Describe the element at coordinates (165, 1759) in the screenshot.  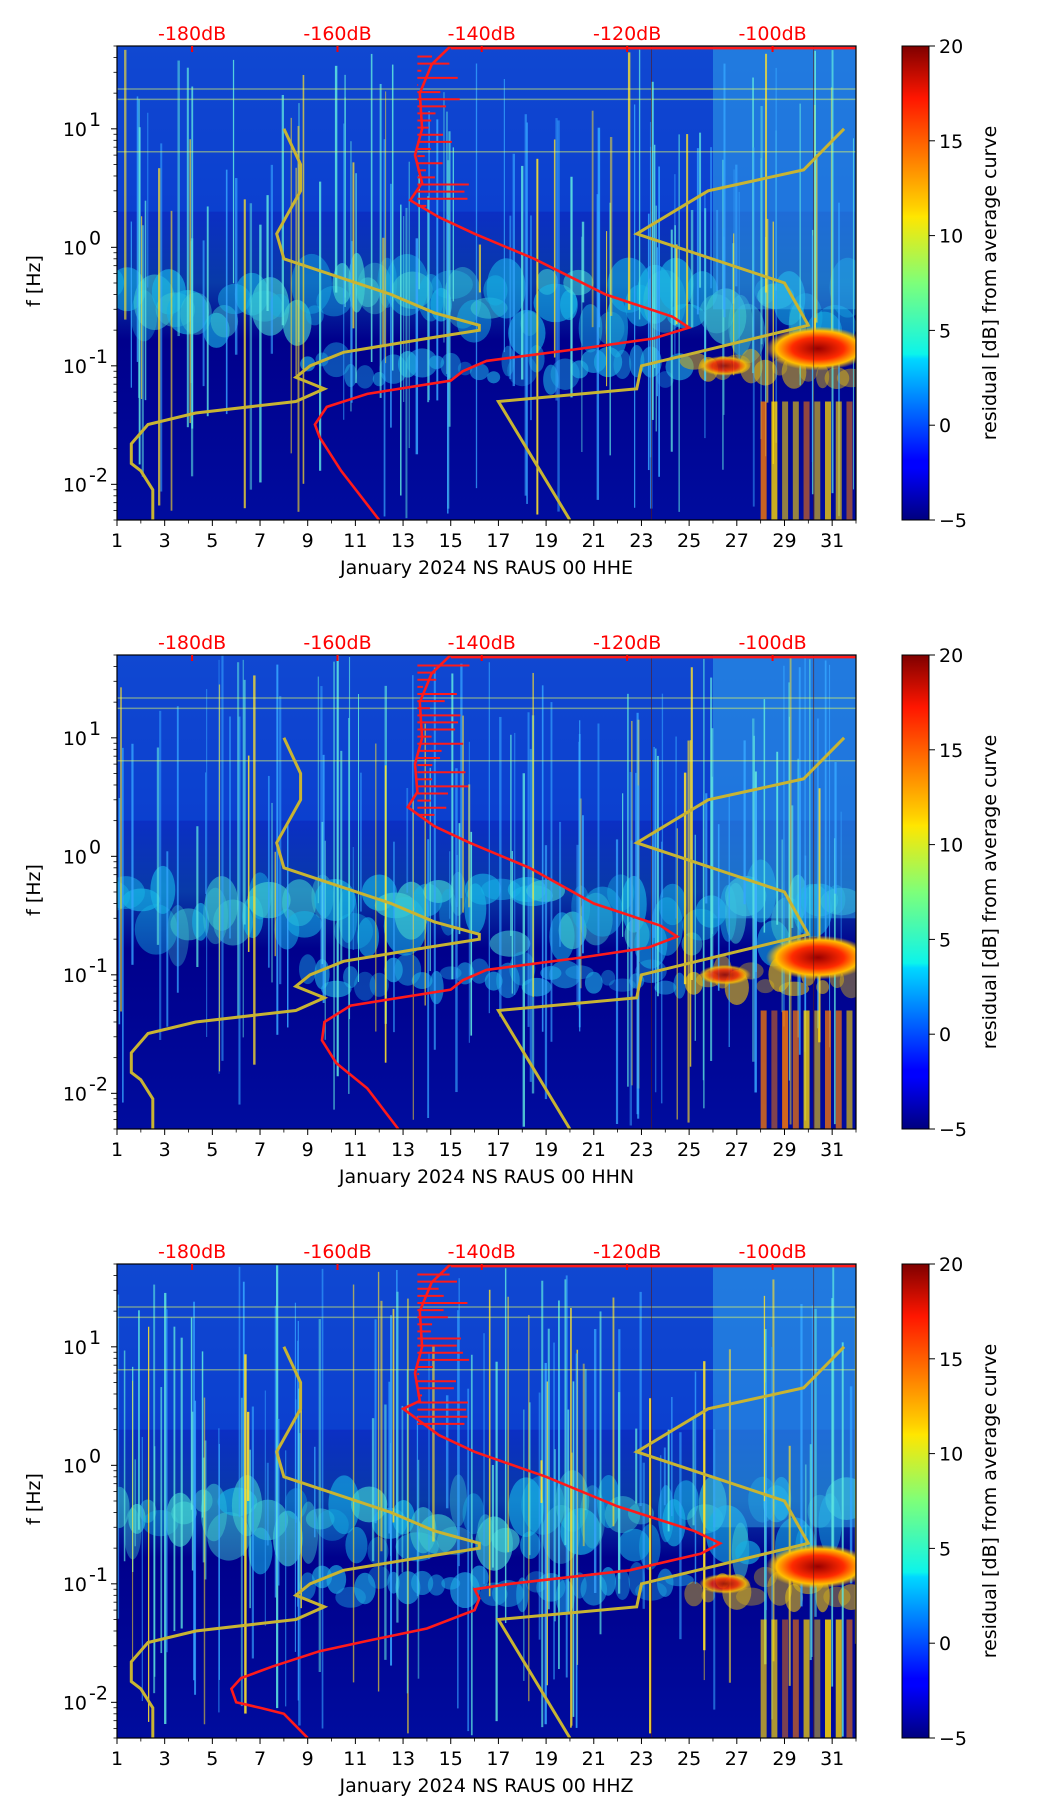
I see `x-tick-label: 3` at that location.